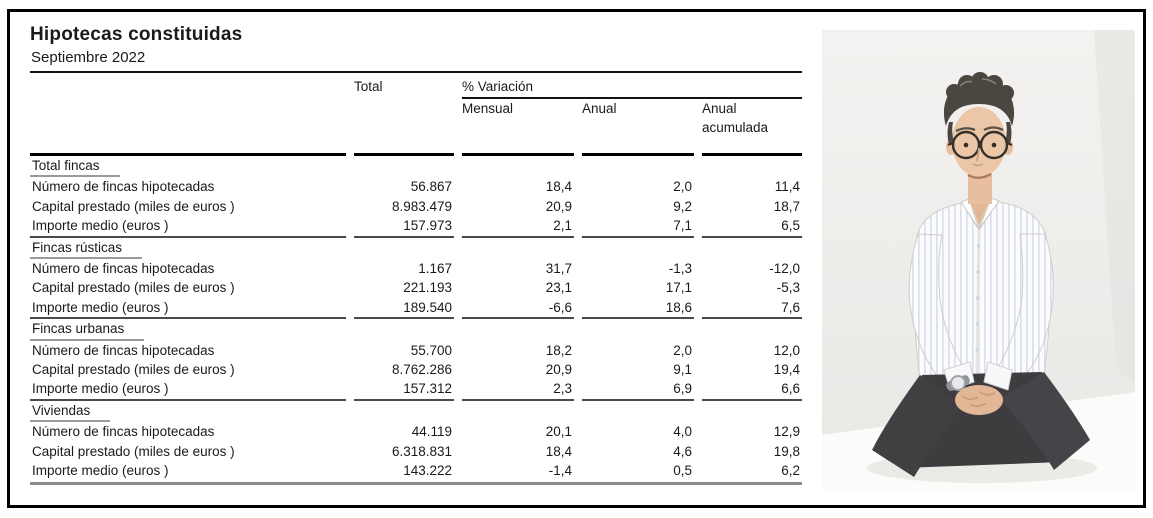 The width and height of the screenshot is (1153, 518). I want to click on value-cell-total: 6.318.831, so click(421, 451).